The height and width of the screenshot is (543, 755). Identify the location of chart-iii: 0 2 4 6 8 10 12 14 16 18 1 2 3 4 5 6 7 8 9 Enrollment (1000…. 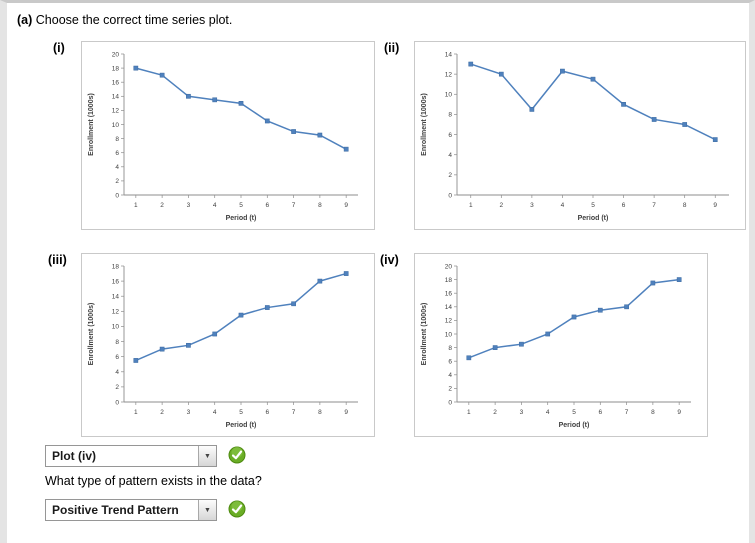
(228, 345).